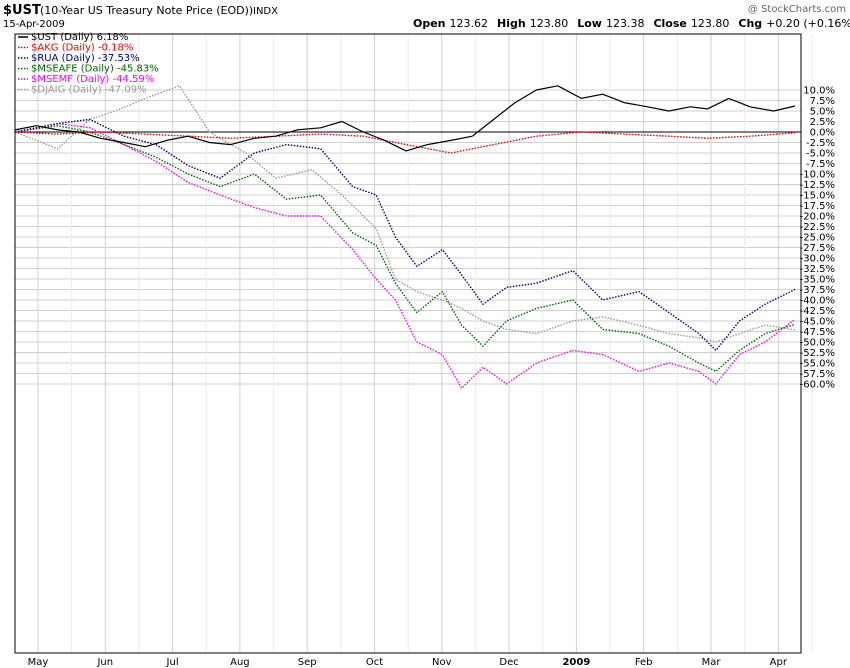 This screenshot has height=668, width=850. Describe the element at coordinates (38, 662) in the screenshot. I see `x-tick-label: May` at that location.